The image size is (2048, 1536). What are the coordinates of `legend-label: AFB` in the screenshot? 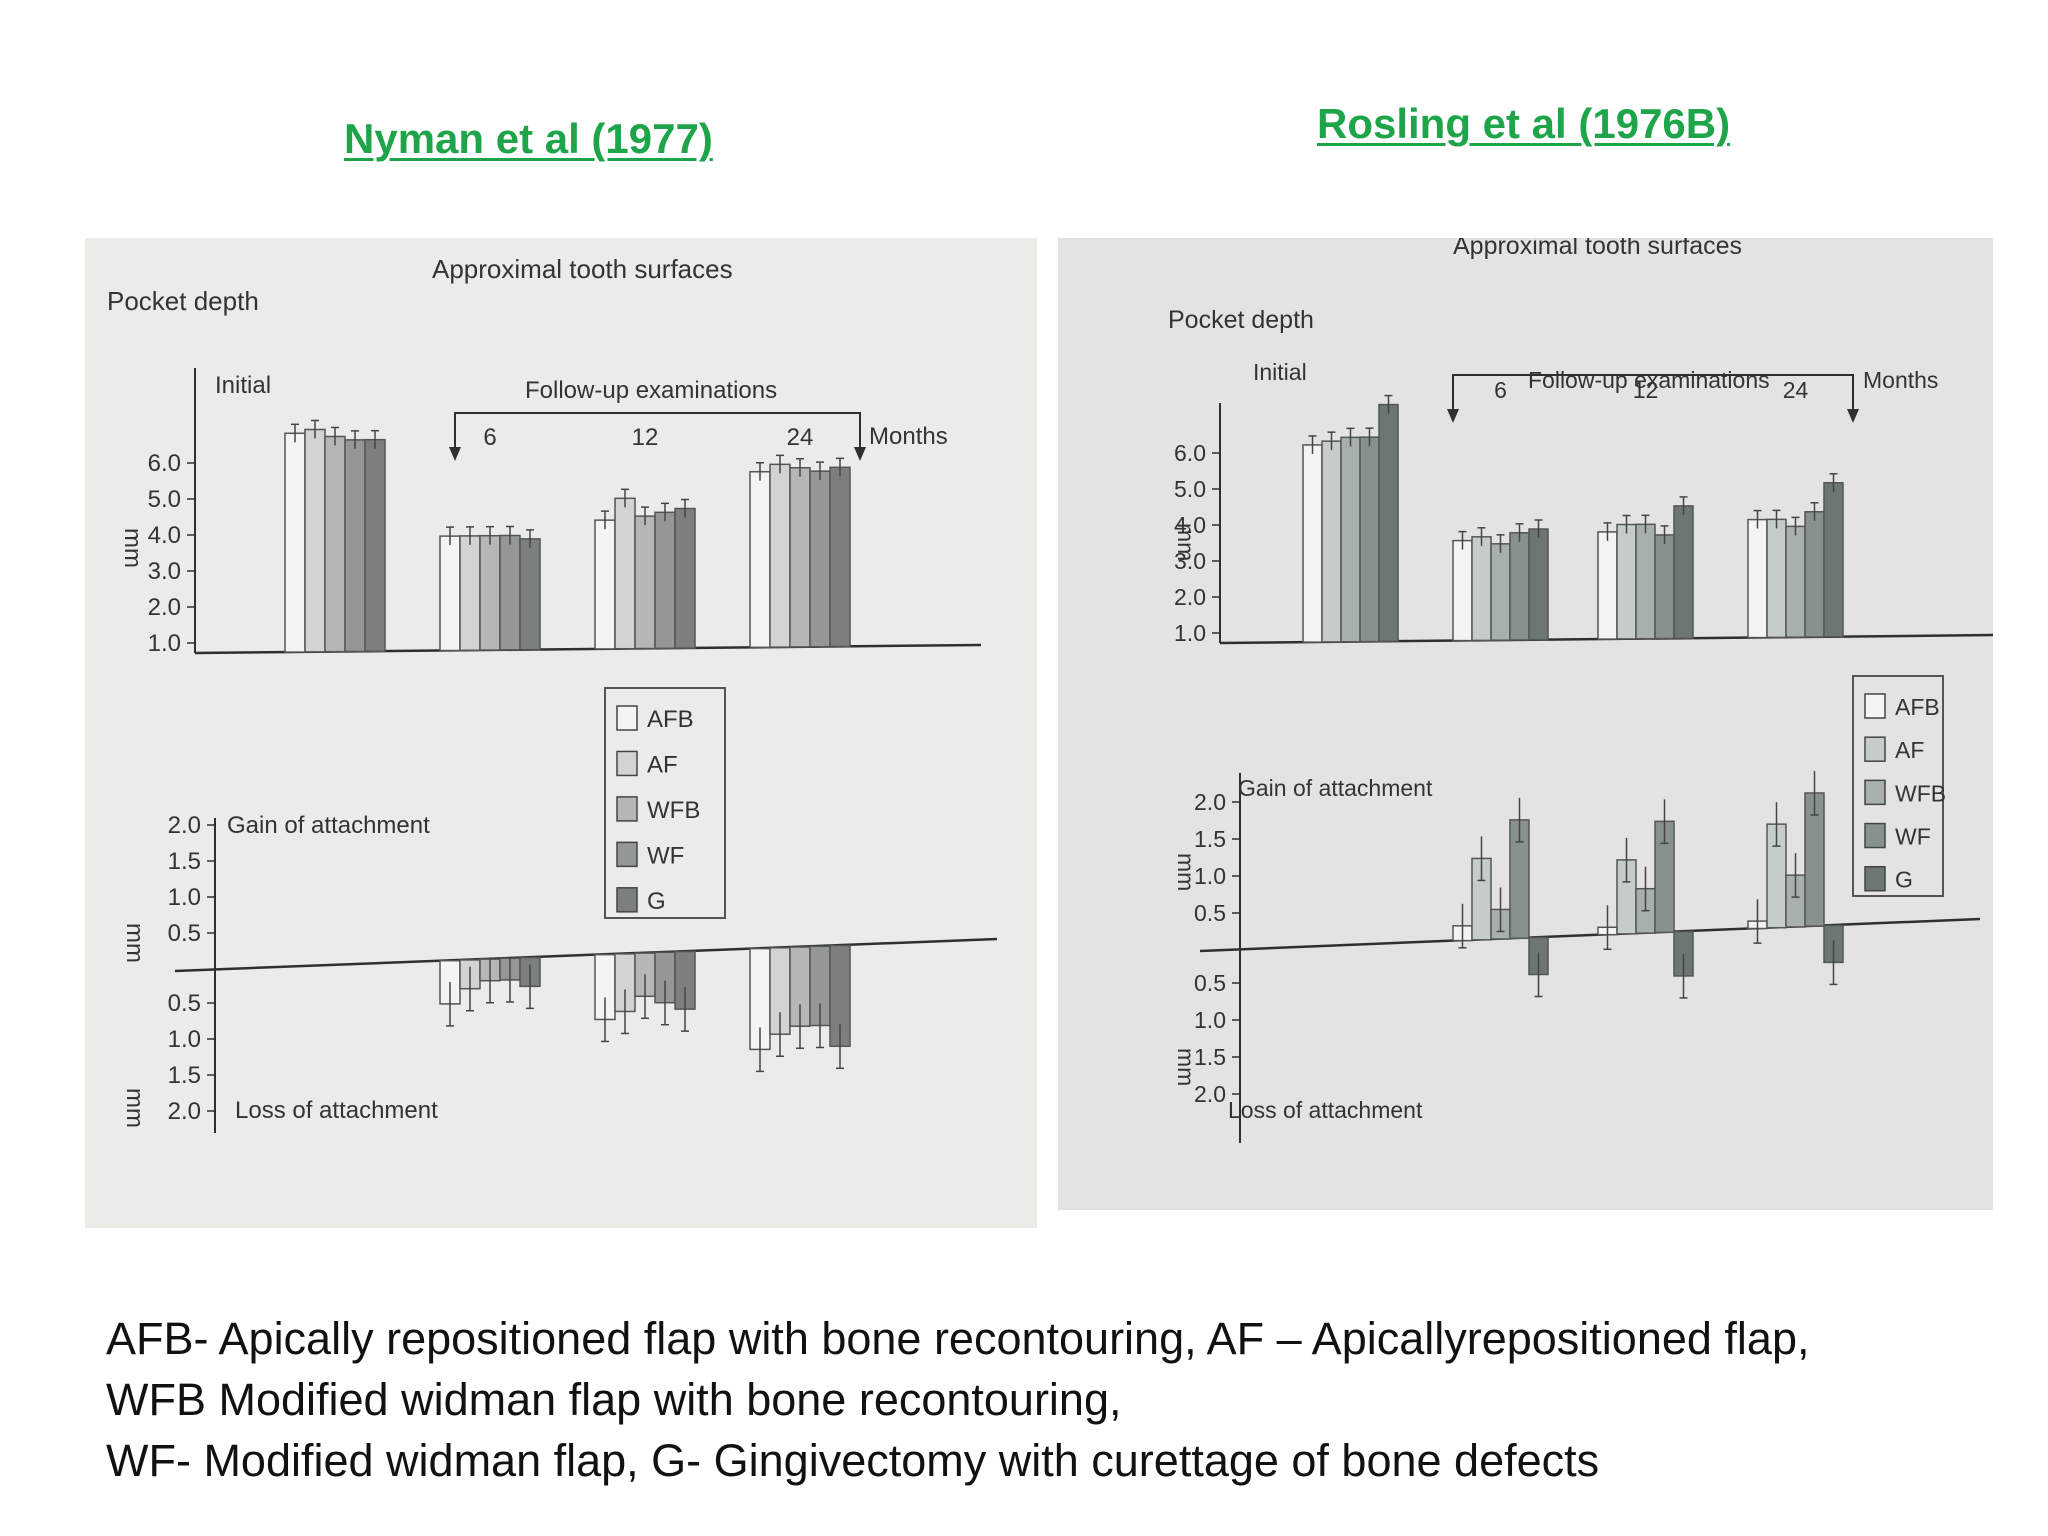 It's located at (670, 719).